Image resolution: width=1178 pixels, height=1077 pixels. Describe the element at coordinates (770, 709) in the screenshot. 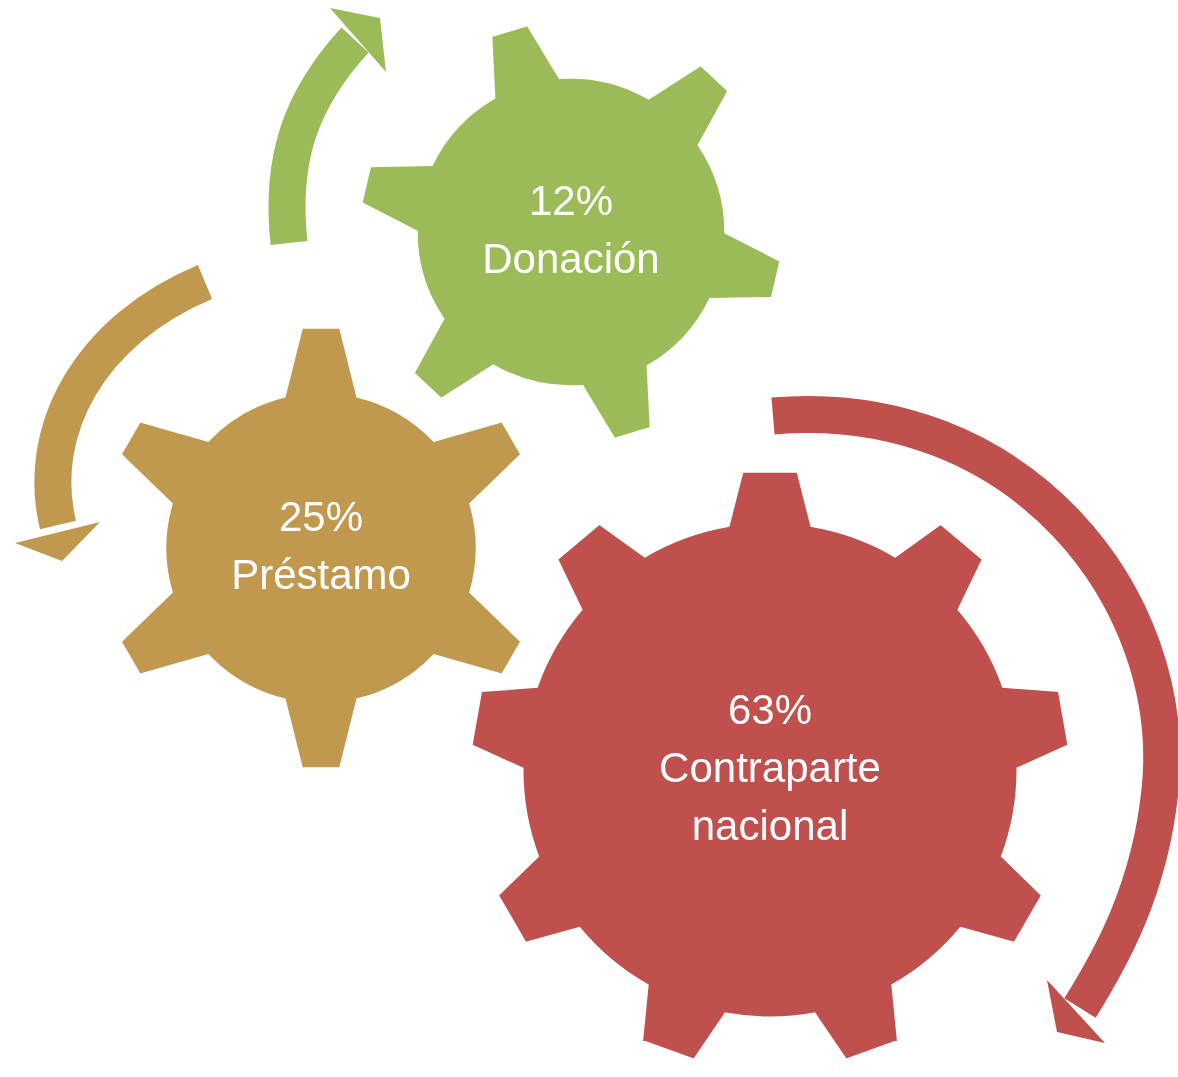

I see `data-label: 63%` at that location.